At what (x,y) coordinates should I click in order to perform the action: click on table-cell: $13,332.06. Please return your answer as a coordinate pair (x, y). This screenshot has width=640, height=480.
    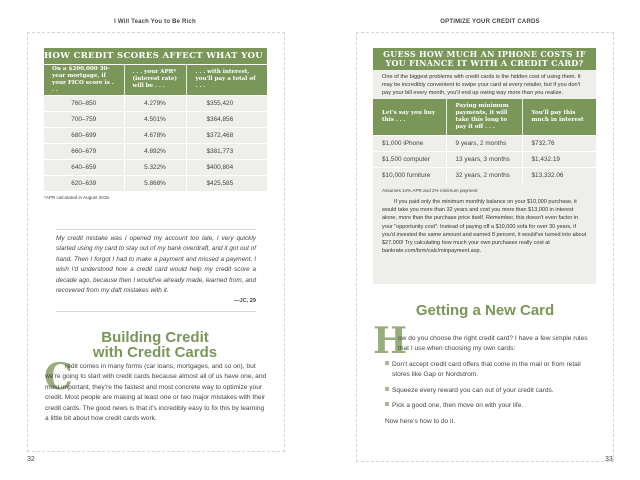
    Looking at the image, I should click on (559, 174).